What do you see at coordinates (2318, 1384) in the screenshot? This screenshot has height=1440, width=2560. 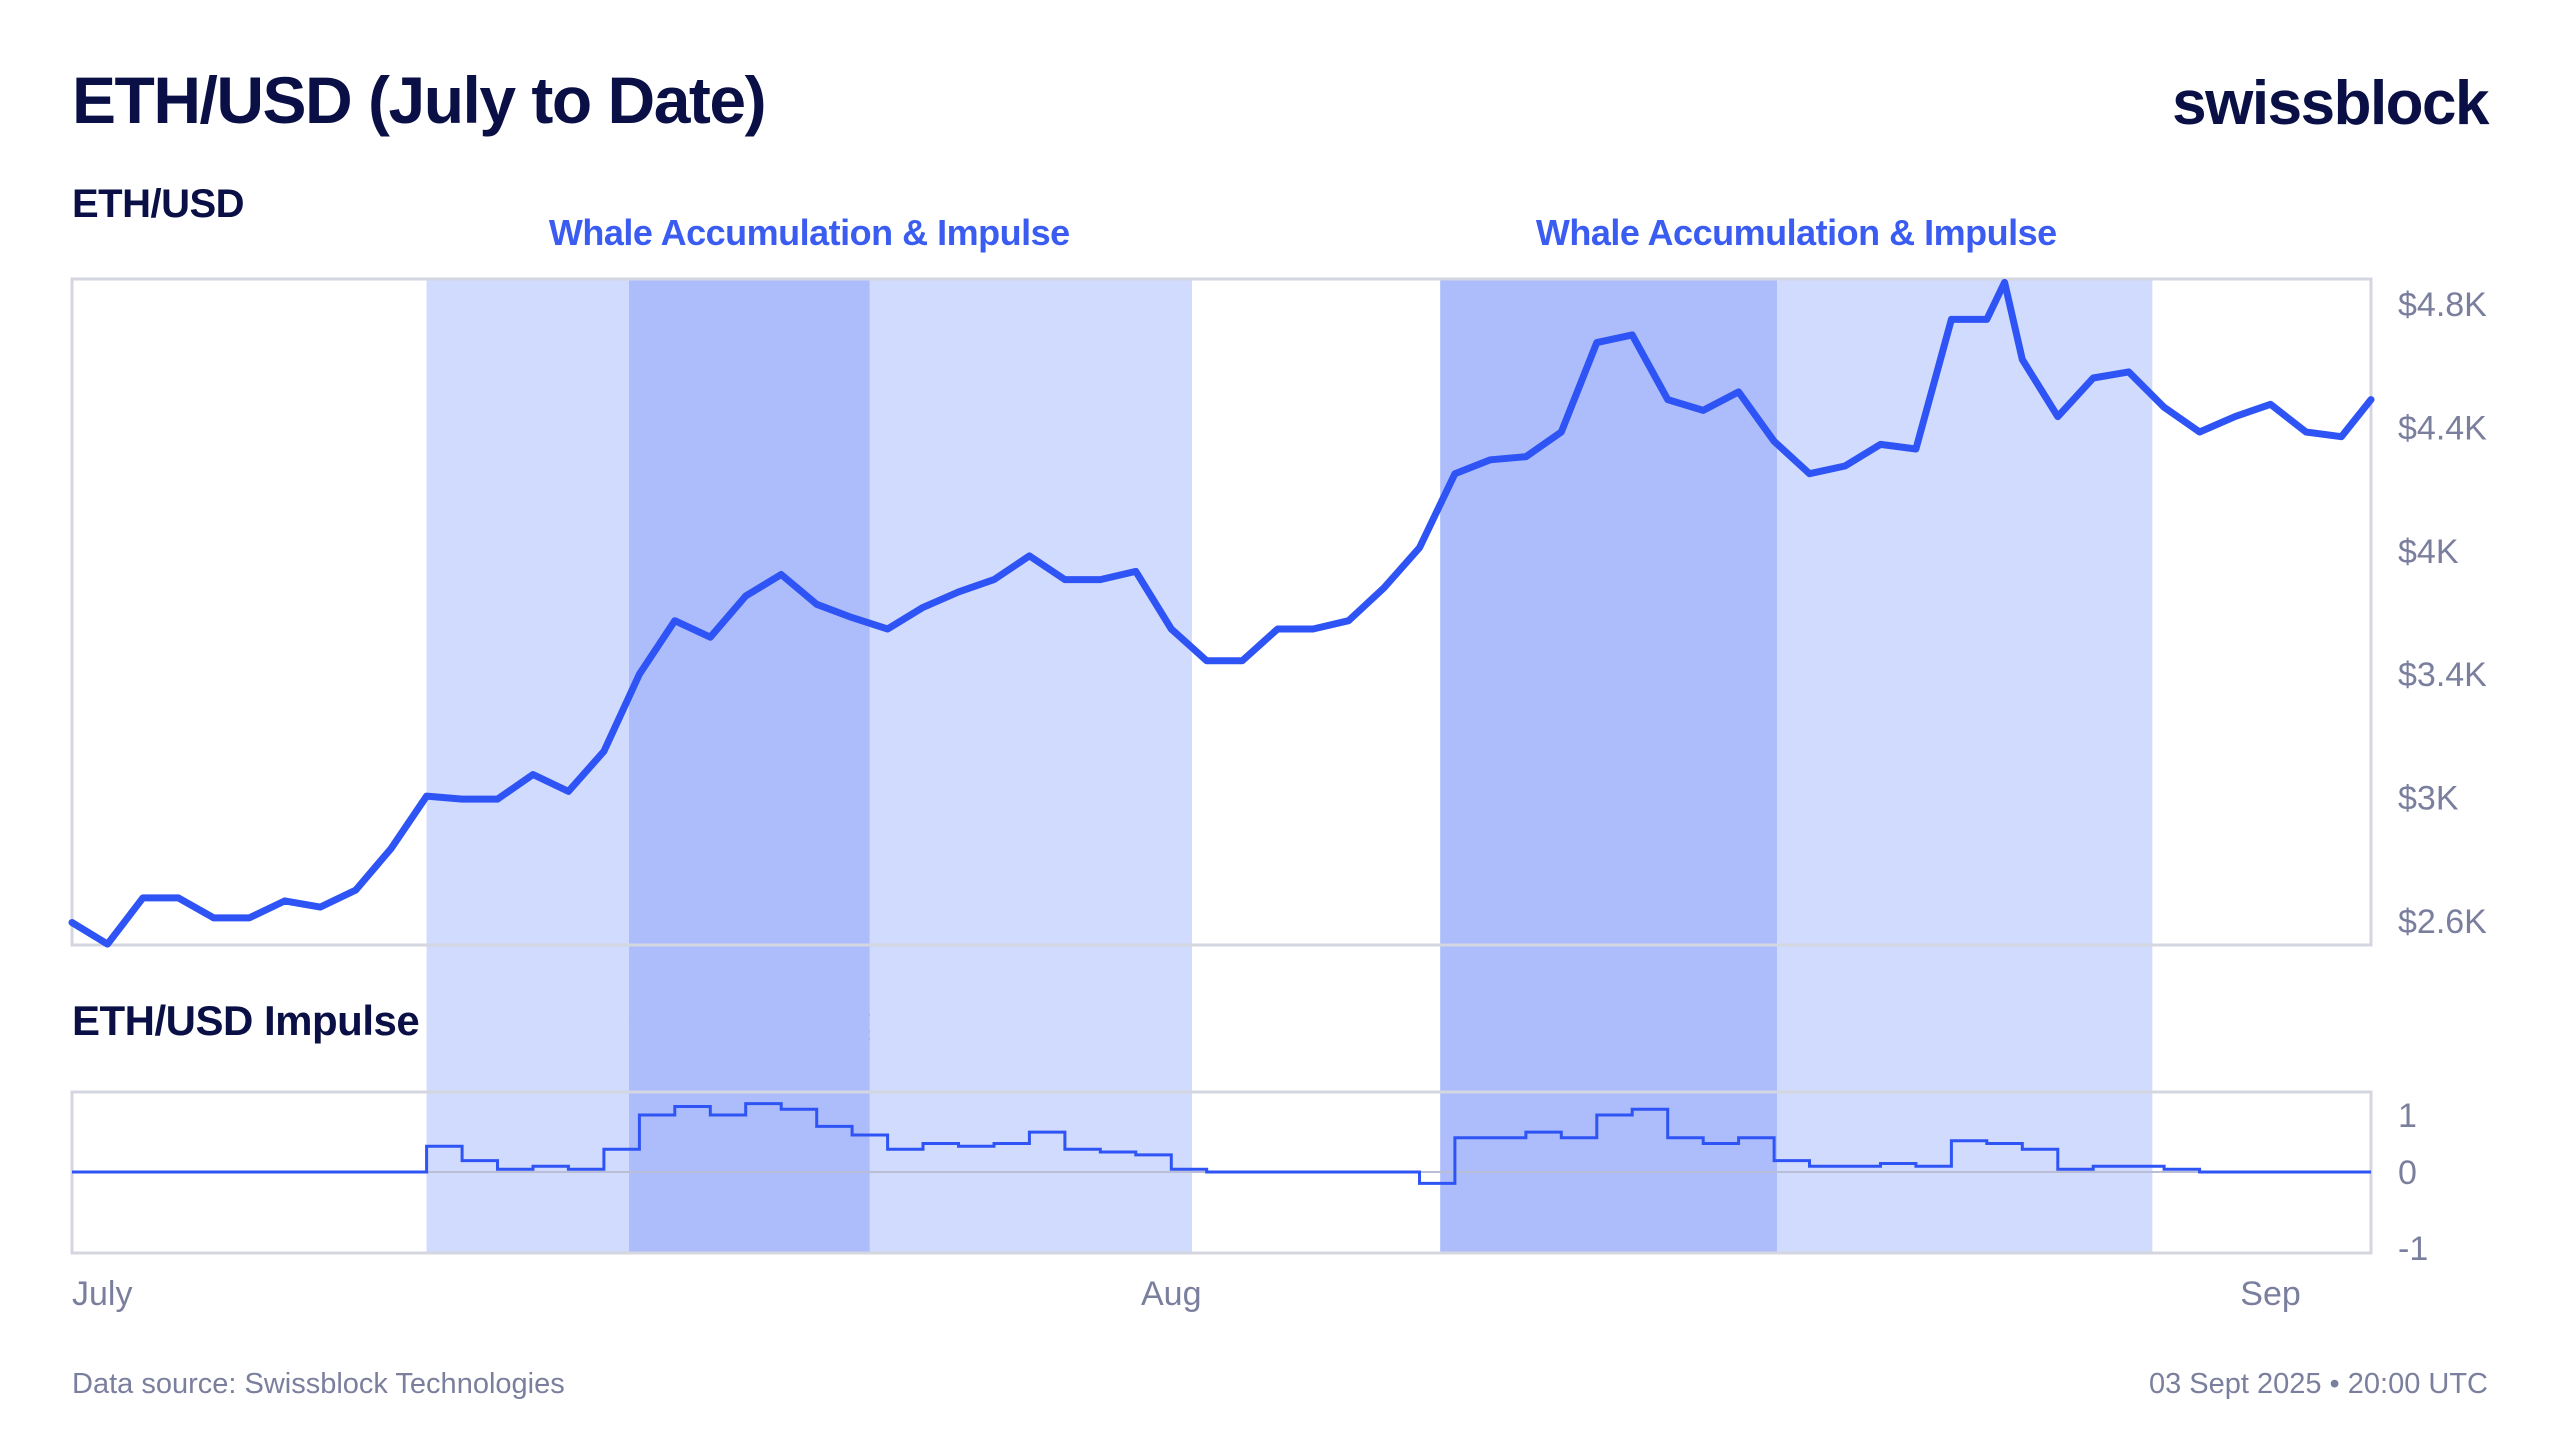 I see `timestamp: 03 Sept 2025 • 20:00 UTC` at bounding box center [2318, 1384].